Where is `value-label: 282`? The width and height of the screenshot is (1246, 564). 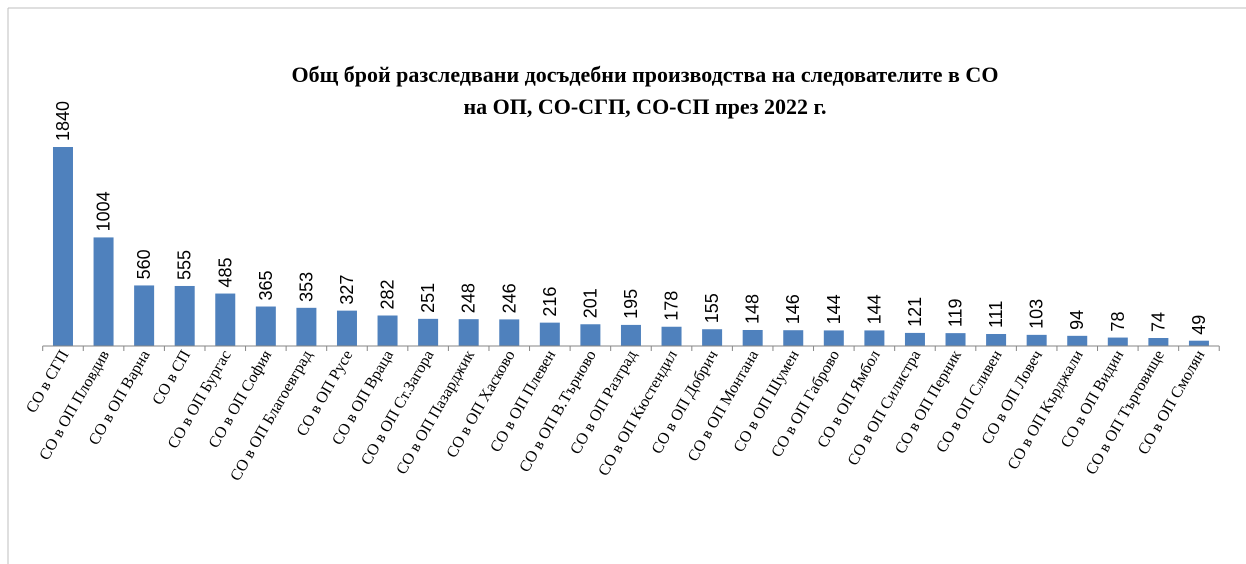
value-label: 282 is located at coordinates (388, 294).